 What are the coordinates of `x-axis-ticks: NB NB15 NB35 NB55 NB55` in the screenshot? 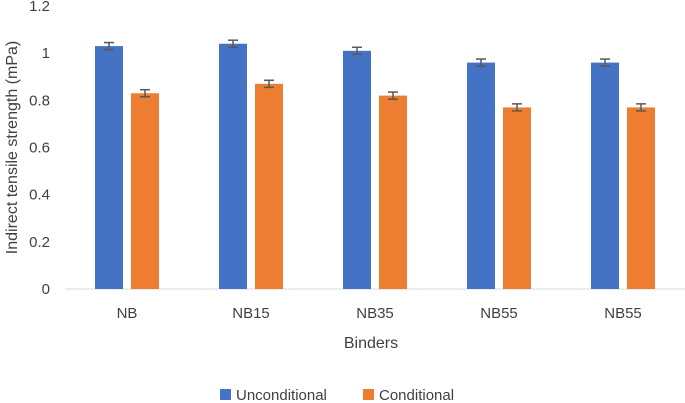 It's located at (379, 313).